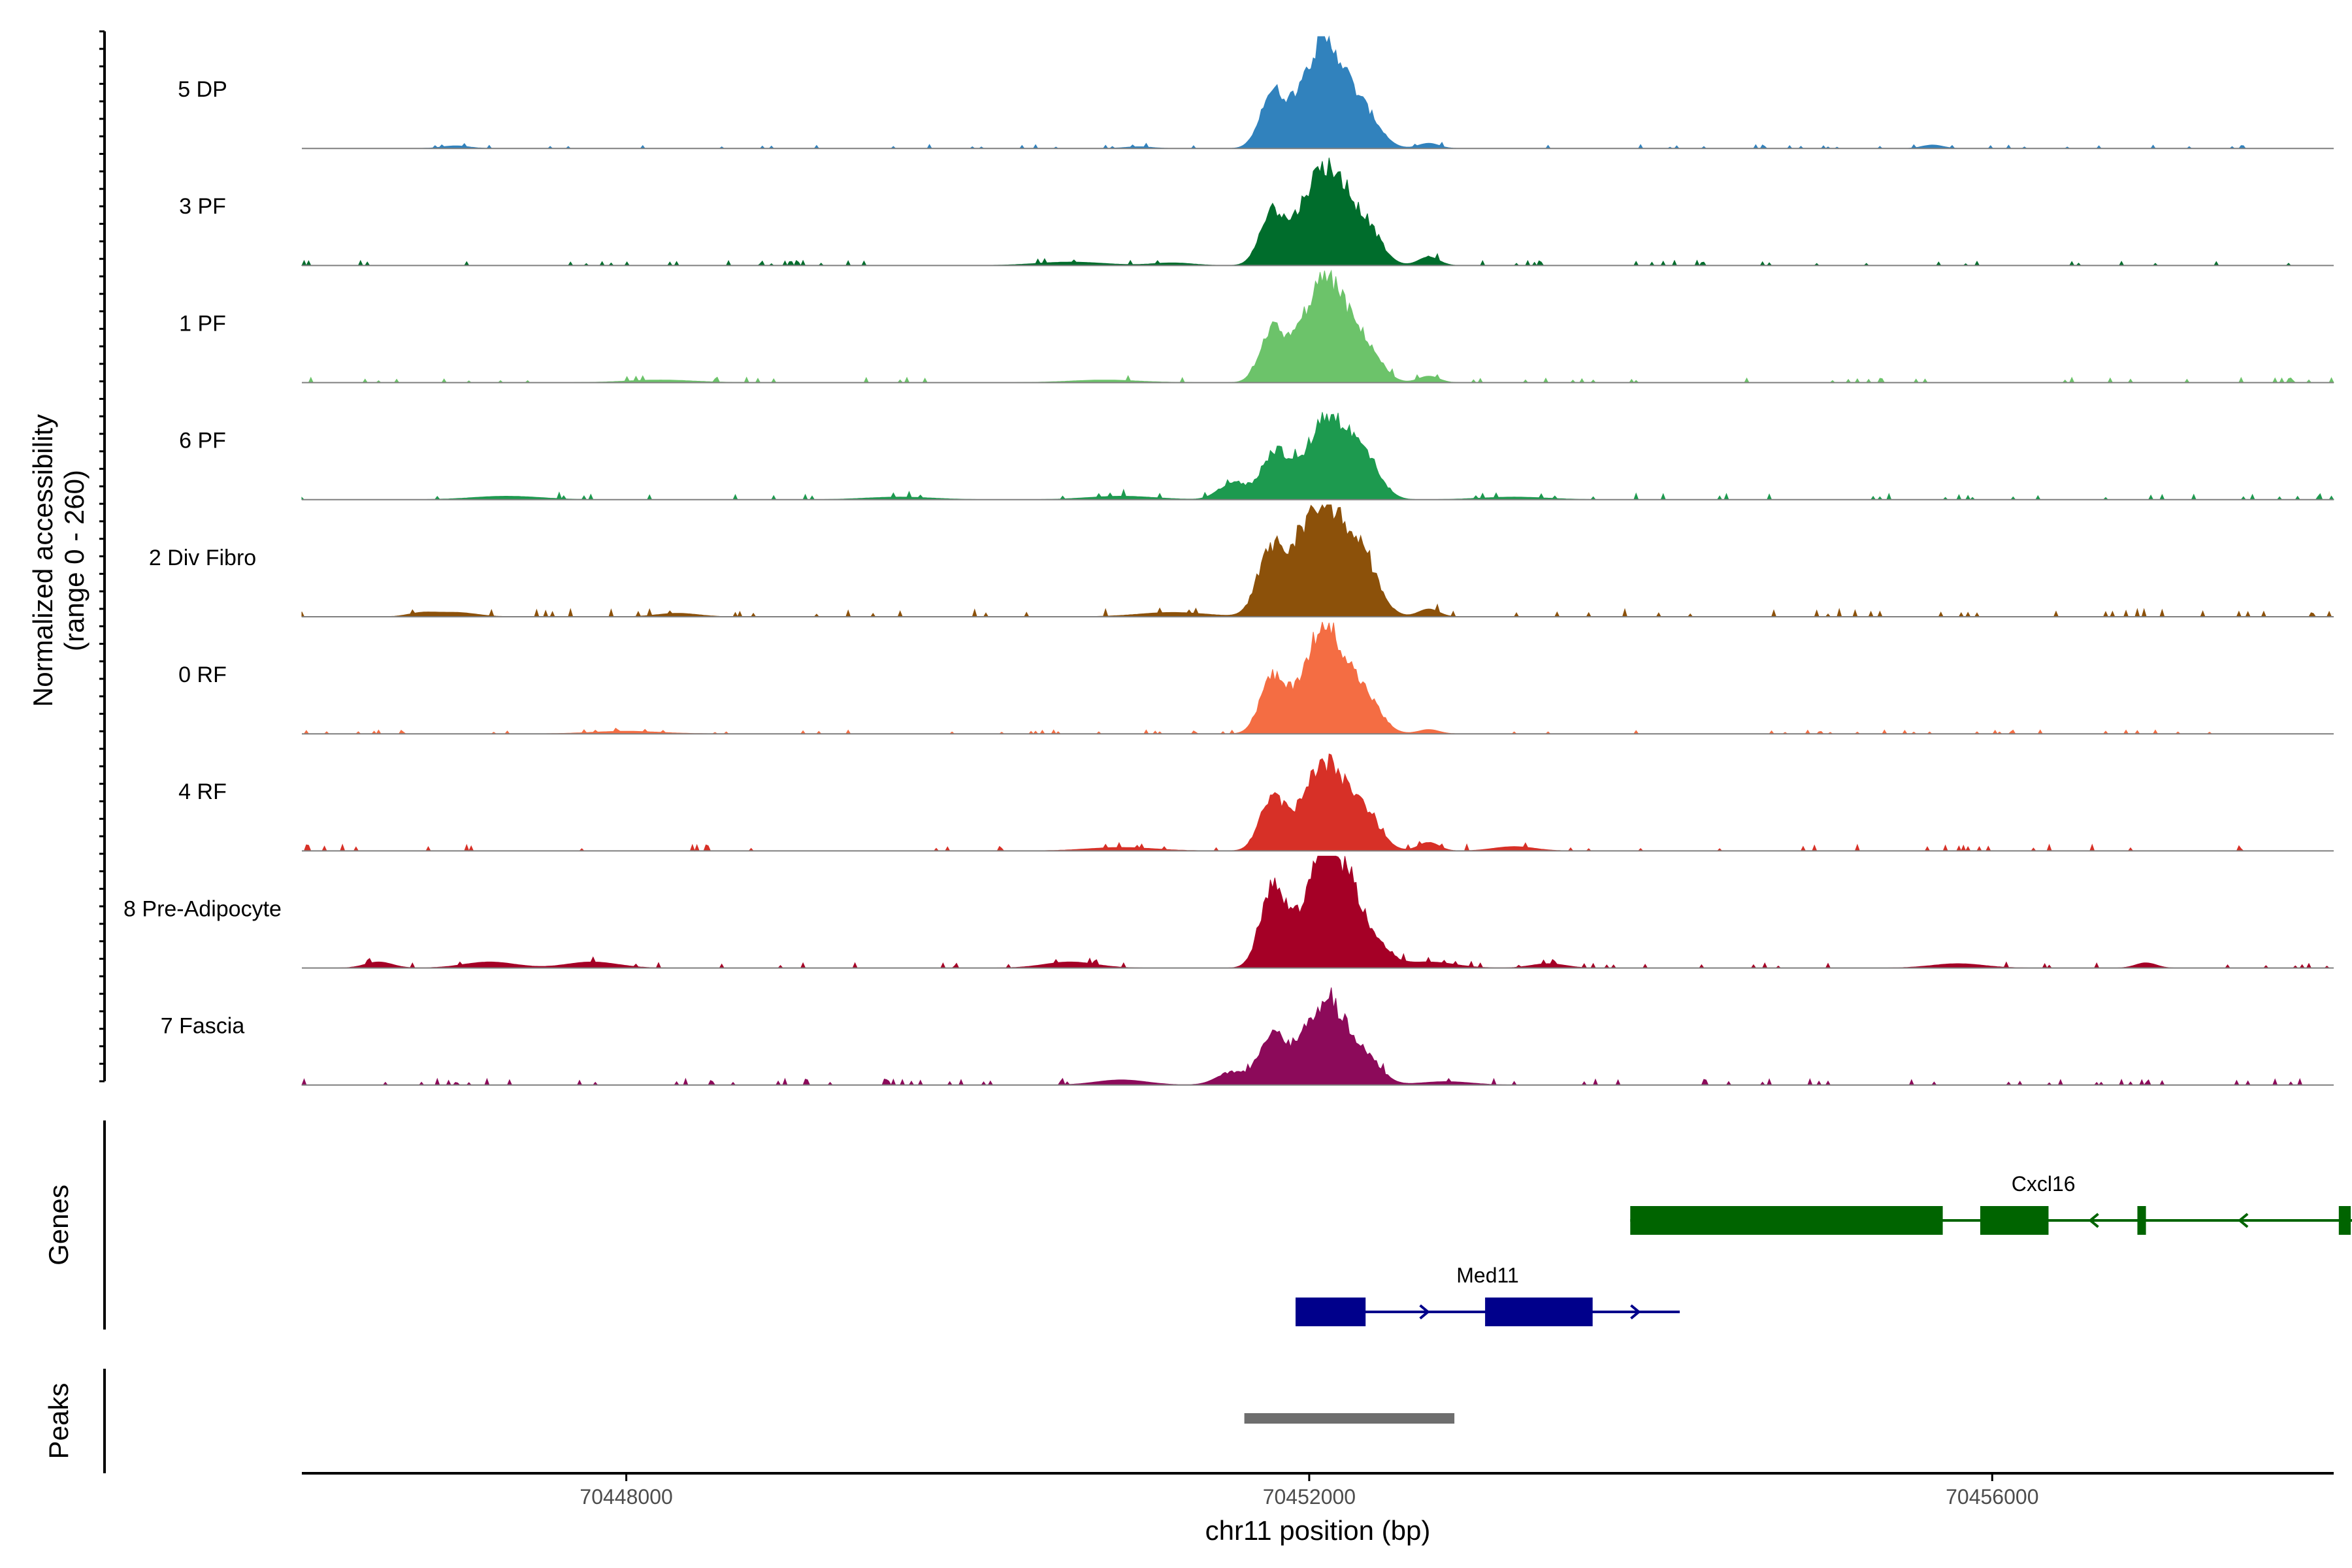 This screenshot has height=1568, width=2352. I want to click on track-0-rf: 0 RF, so click(1256, 678).